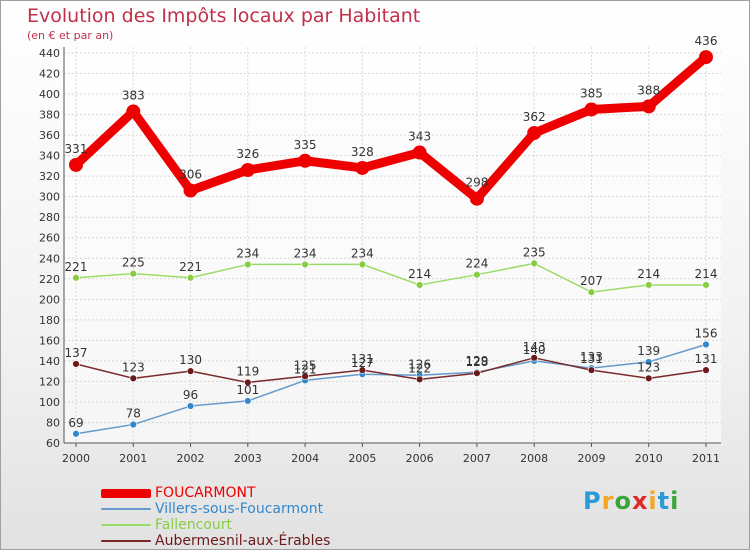 The height and width of the screenshot is (550, 750). I want to click on data-label: 126, so click(419, 364).